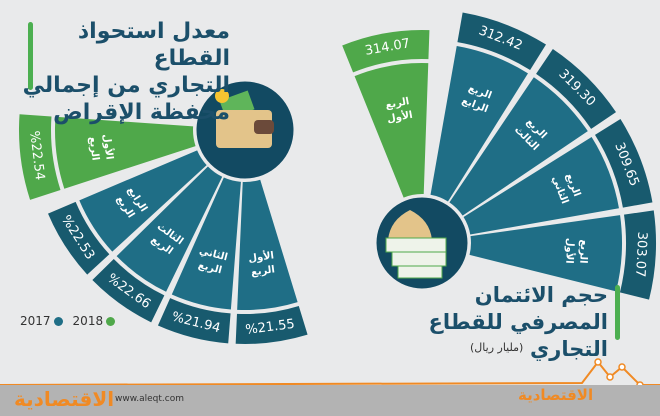 The image size is (660, 416). I want to click on legend-label: 2018, so click(88, 321).